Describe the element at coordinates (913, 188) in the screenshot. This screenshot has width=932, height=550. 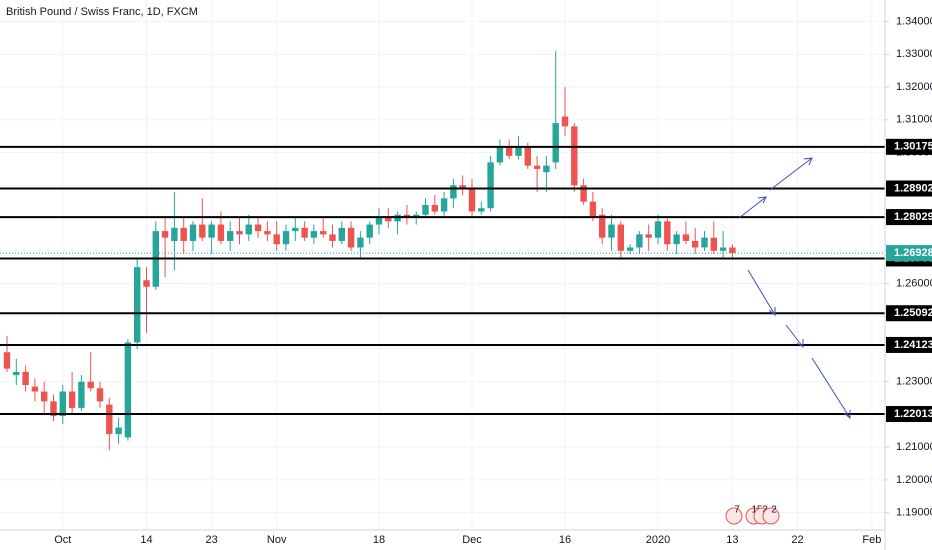
I see `level-label: 1.28902` at that location.